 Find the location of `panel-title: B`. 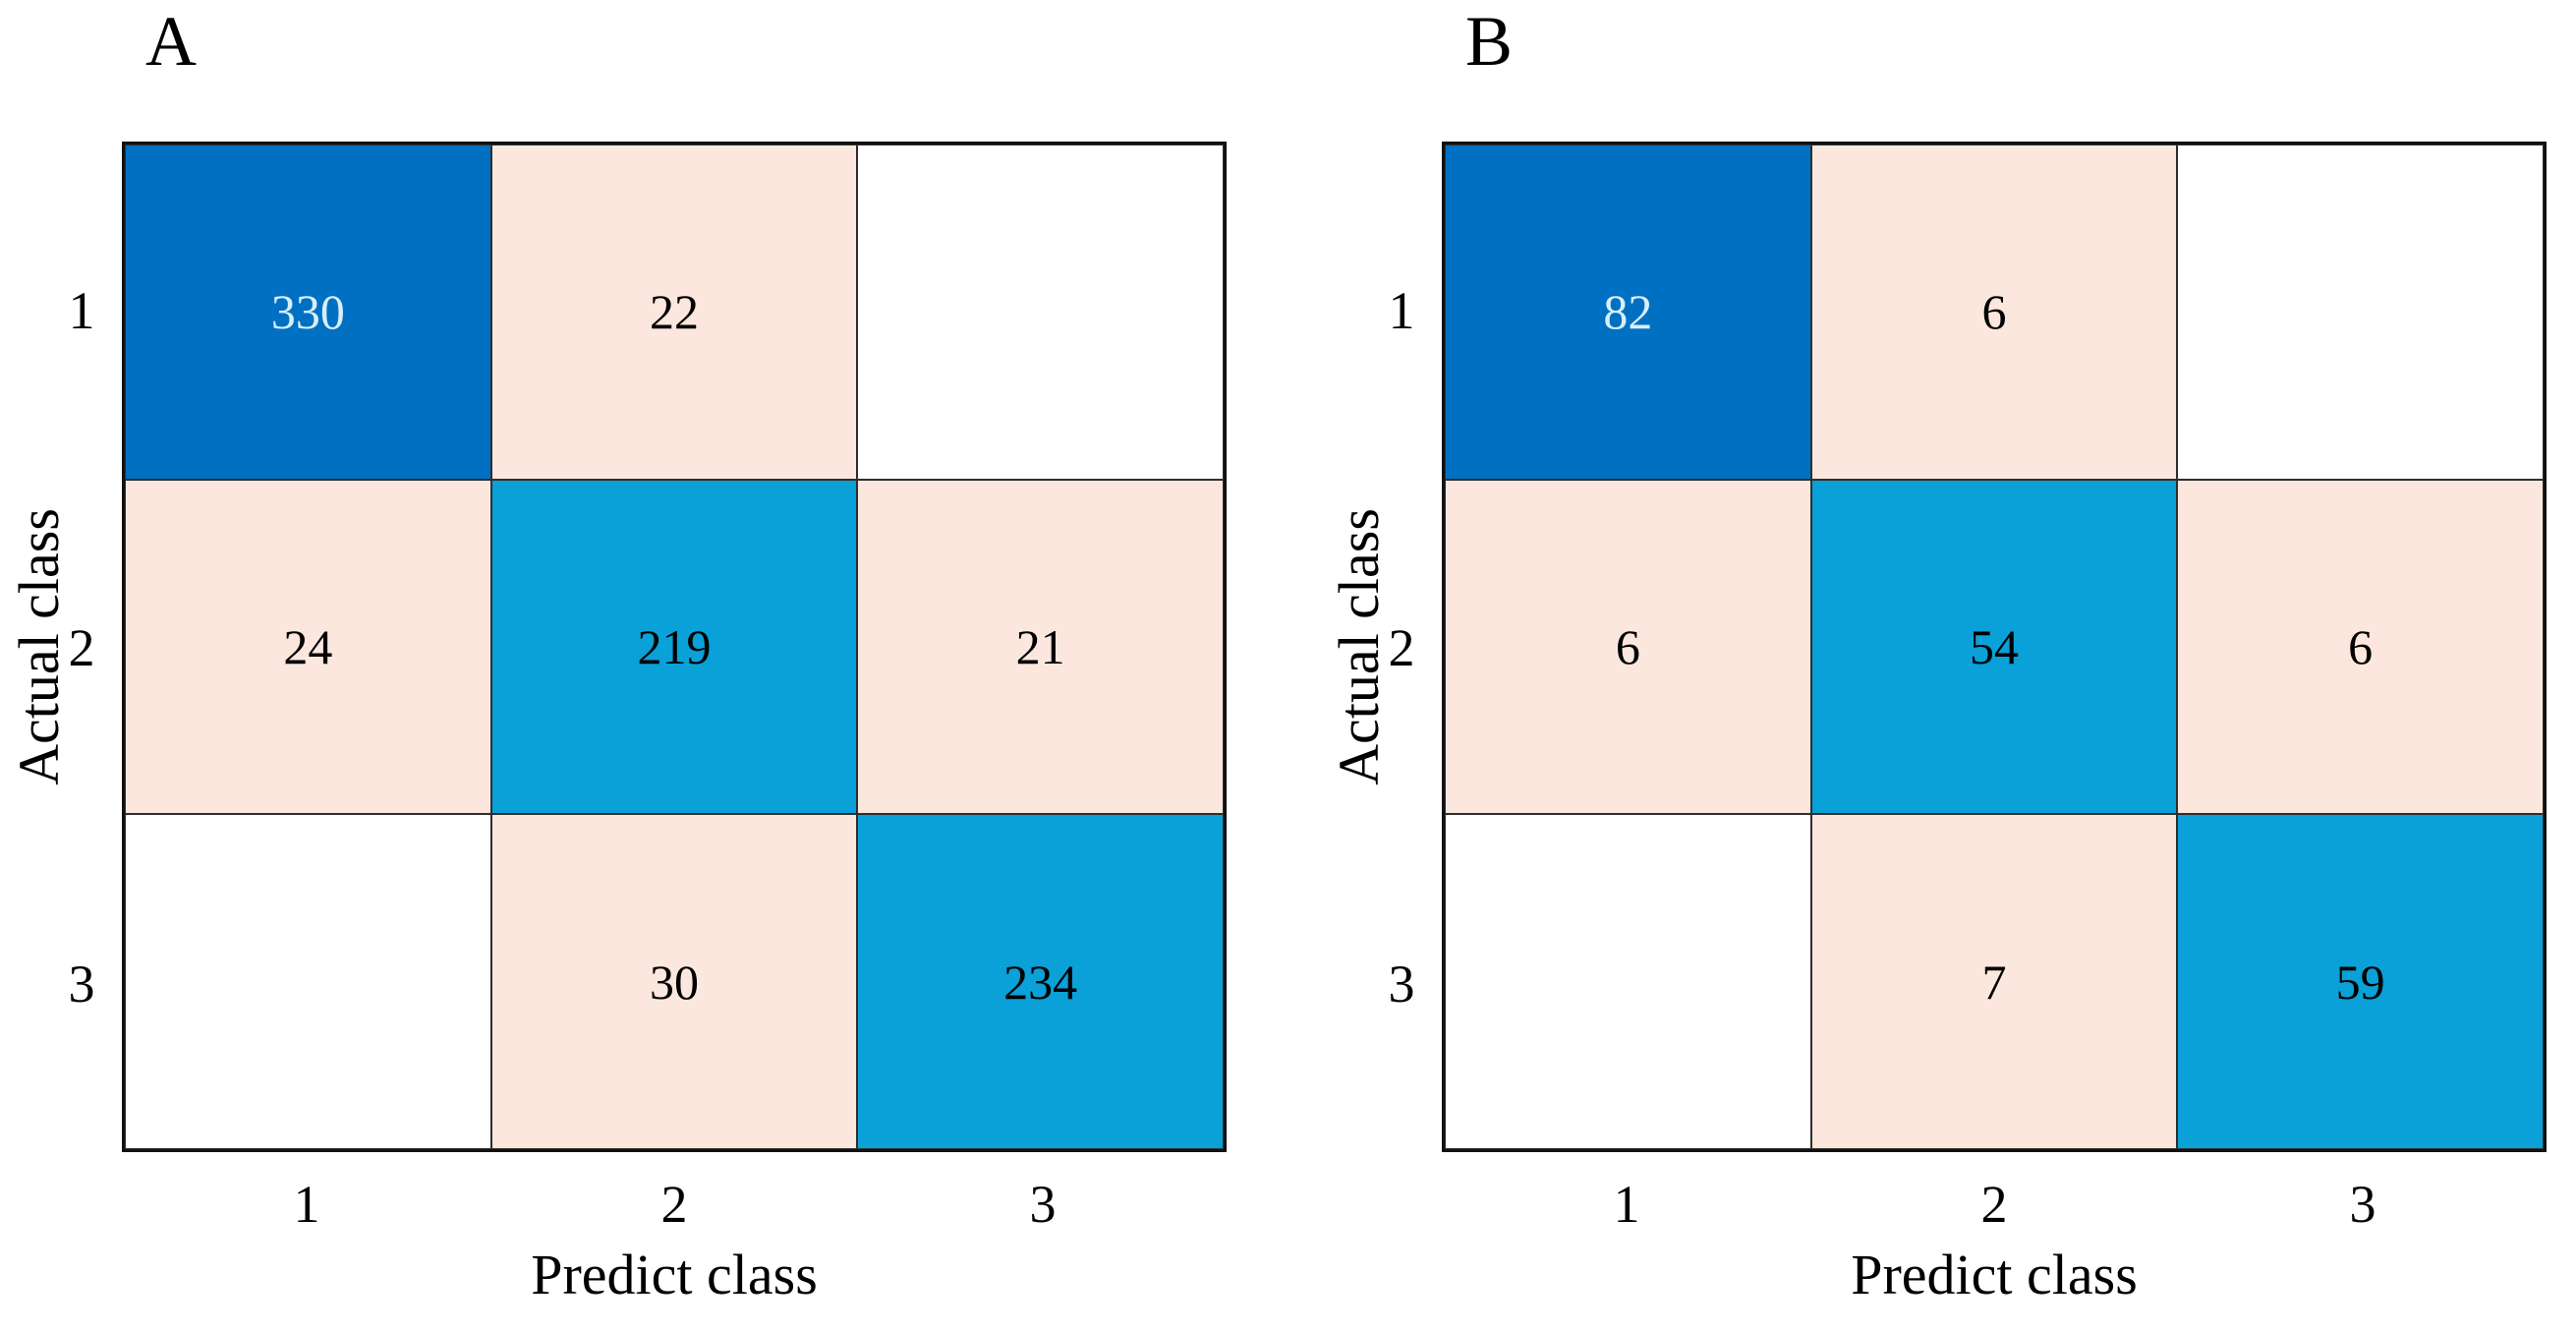

panel-title: B is located at coordinates (1490, 41).